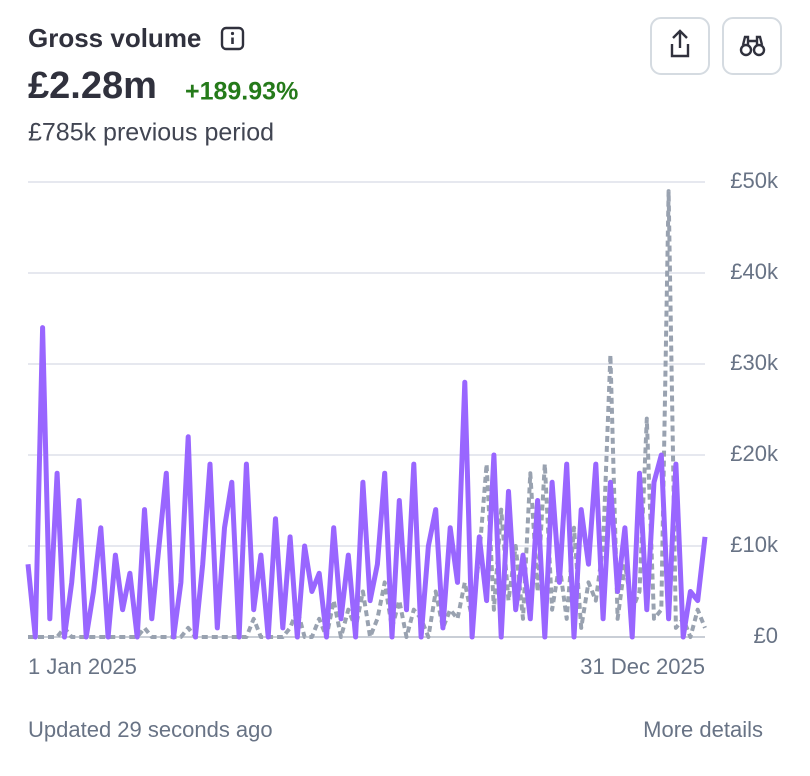 The height and width of the screenshot is (776, 810). Describe the element at coordinates (150, 729) in the screenshot. I see `updated-note: Updated 29 seconds ago` at that location.